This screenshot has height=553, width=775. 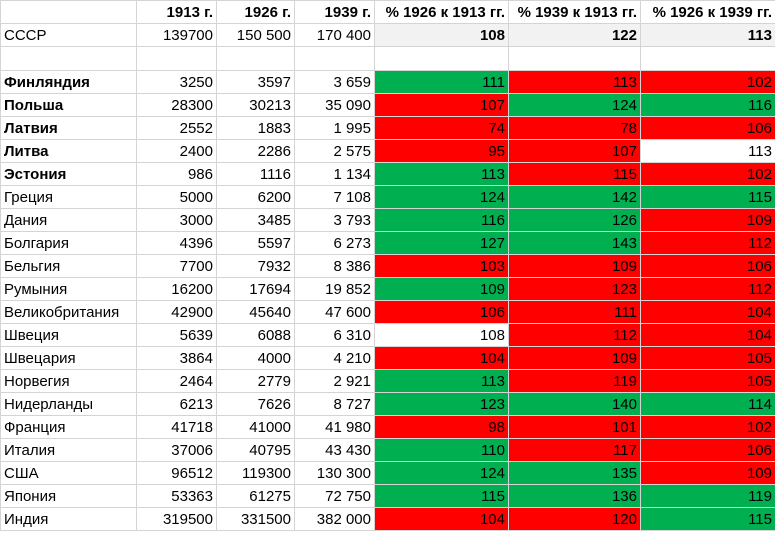 What do you see at coordinates (68, 151) in the screenshot?
I see `country-name-cell: Литва` at bounding box center [68, 151].